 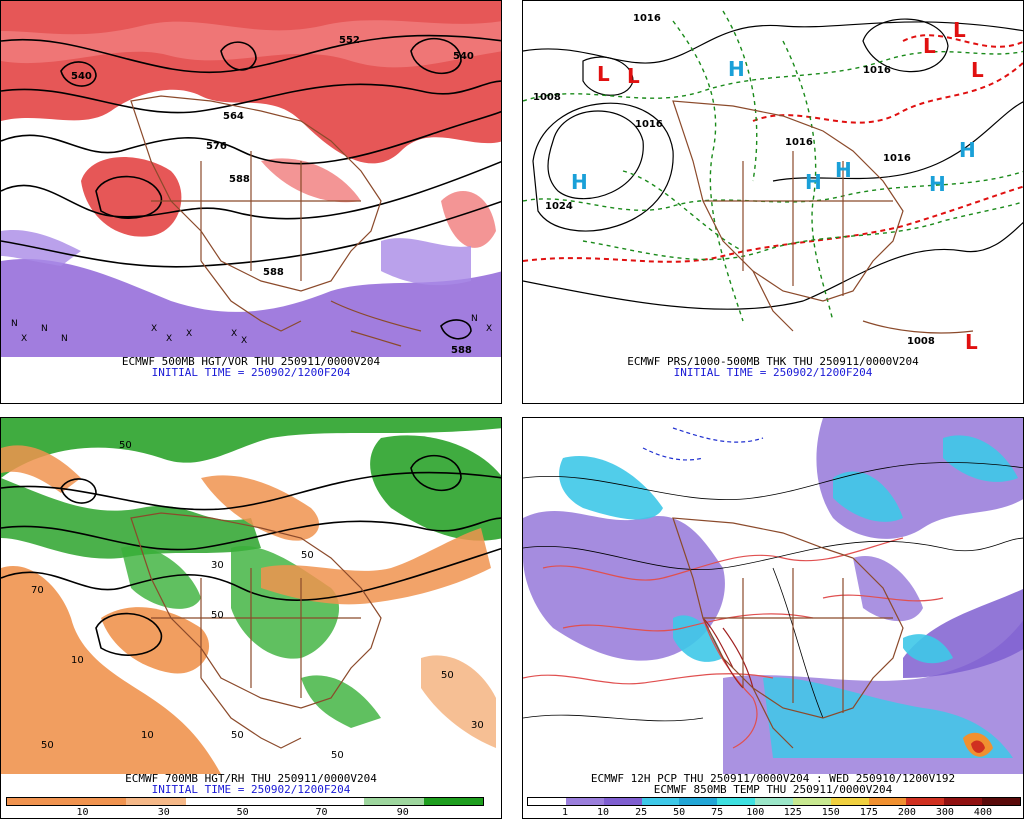 I want to click on colorbar-tick: 70, so click(x=321, y=812).